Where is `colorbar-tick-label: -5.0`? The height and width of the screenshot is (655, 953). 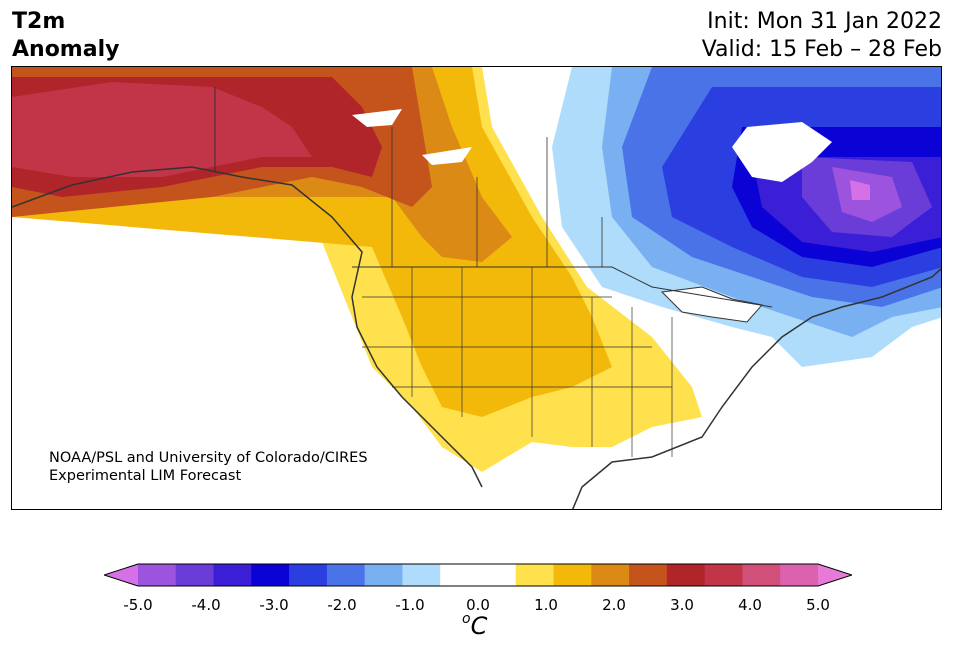
colorbar-tick-label: -5.0 is located at coordinates (138, 605).